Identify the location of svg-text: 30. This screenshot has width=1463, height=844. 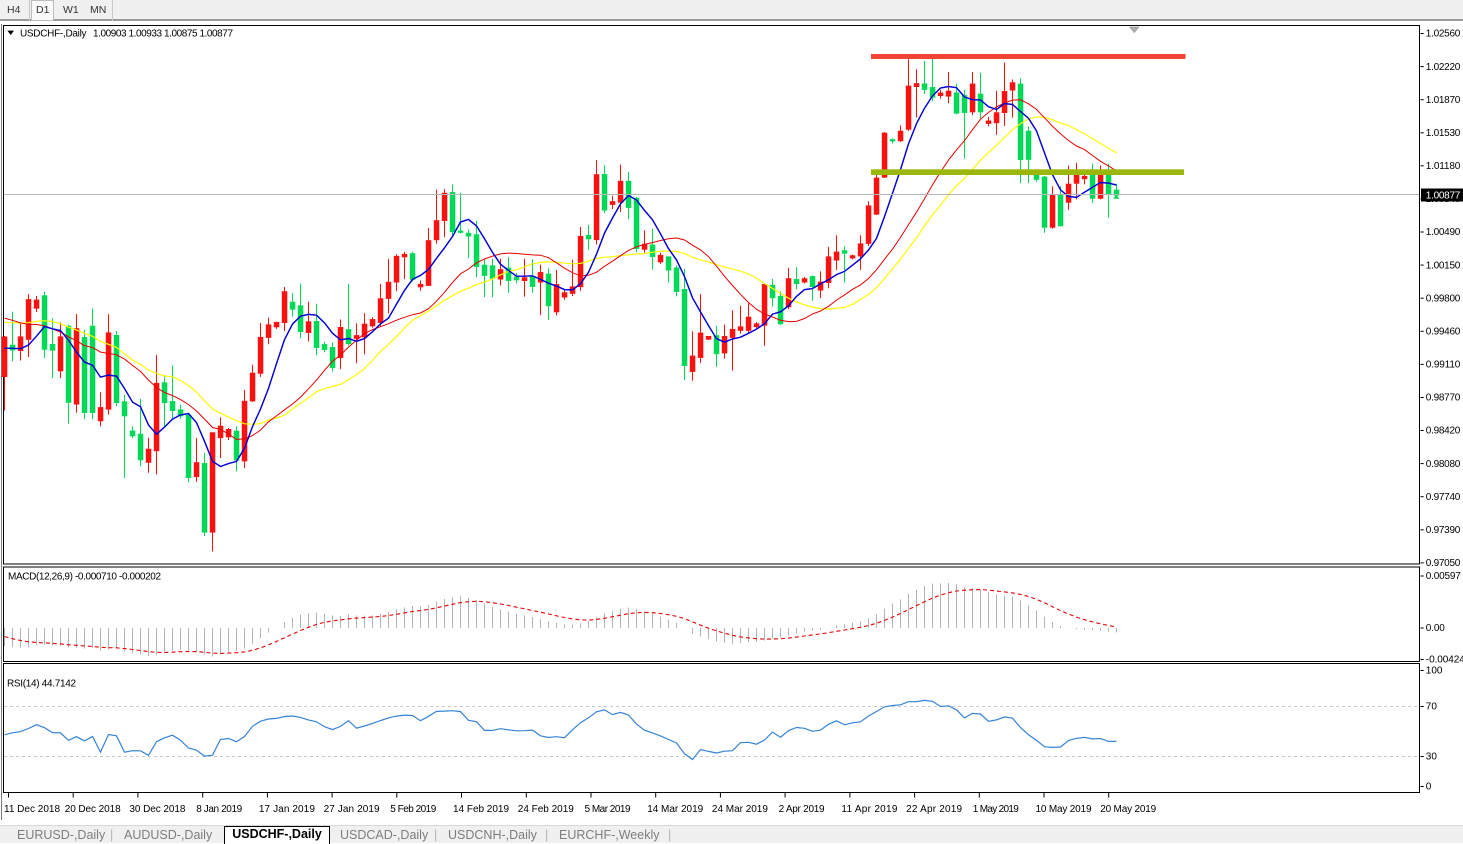
(1432, 757).